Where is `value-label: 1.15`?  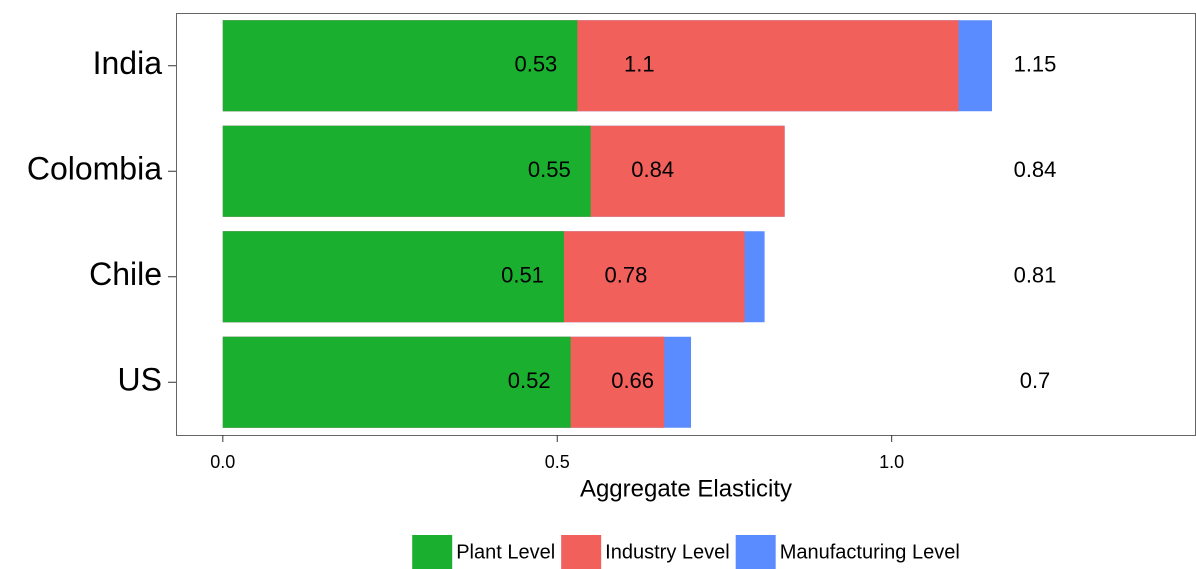 value-label: 1.15 is located at coordinates (1035, 64).